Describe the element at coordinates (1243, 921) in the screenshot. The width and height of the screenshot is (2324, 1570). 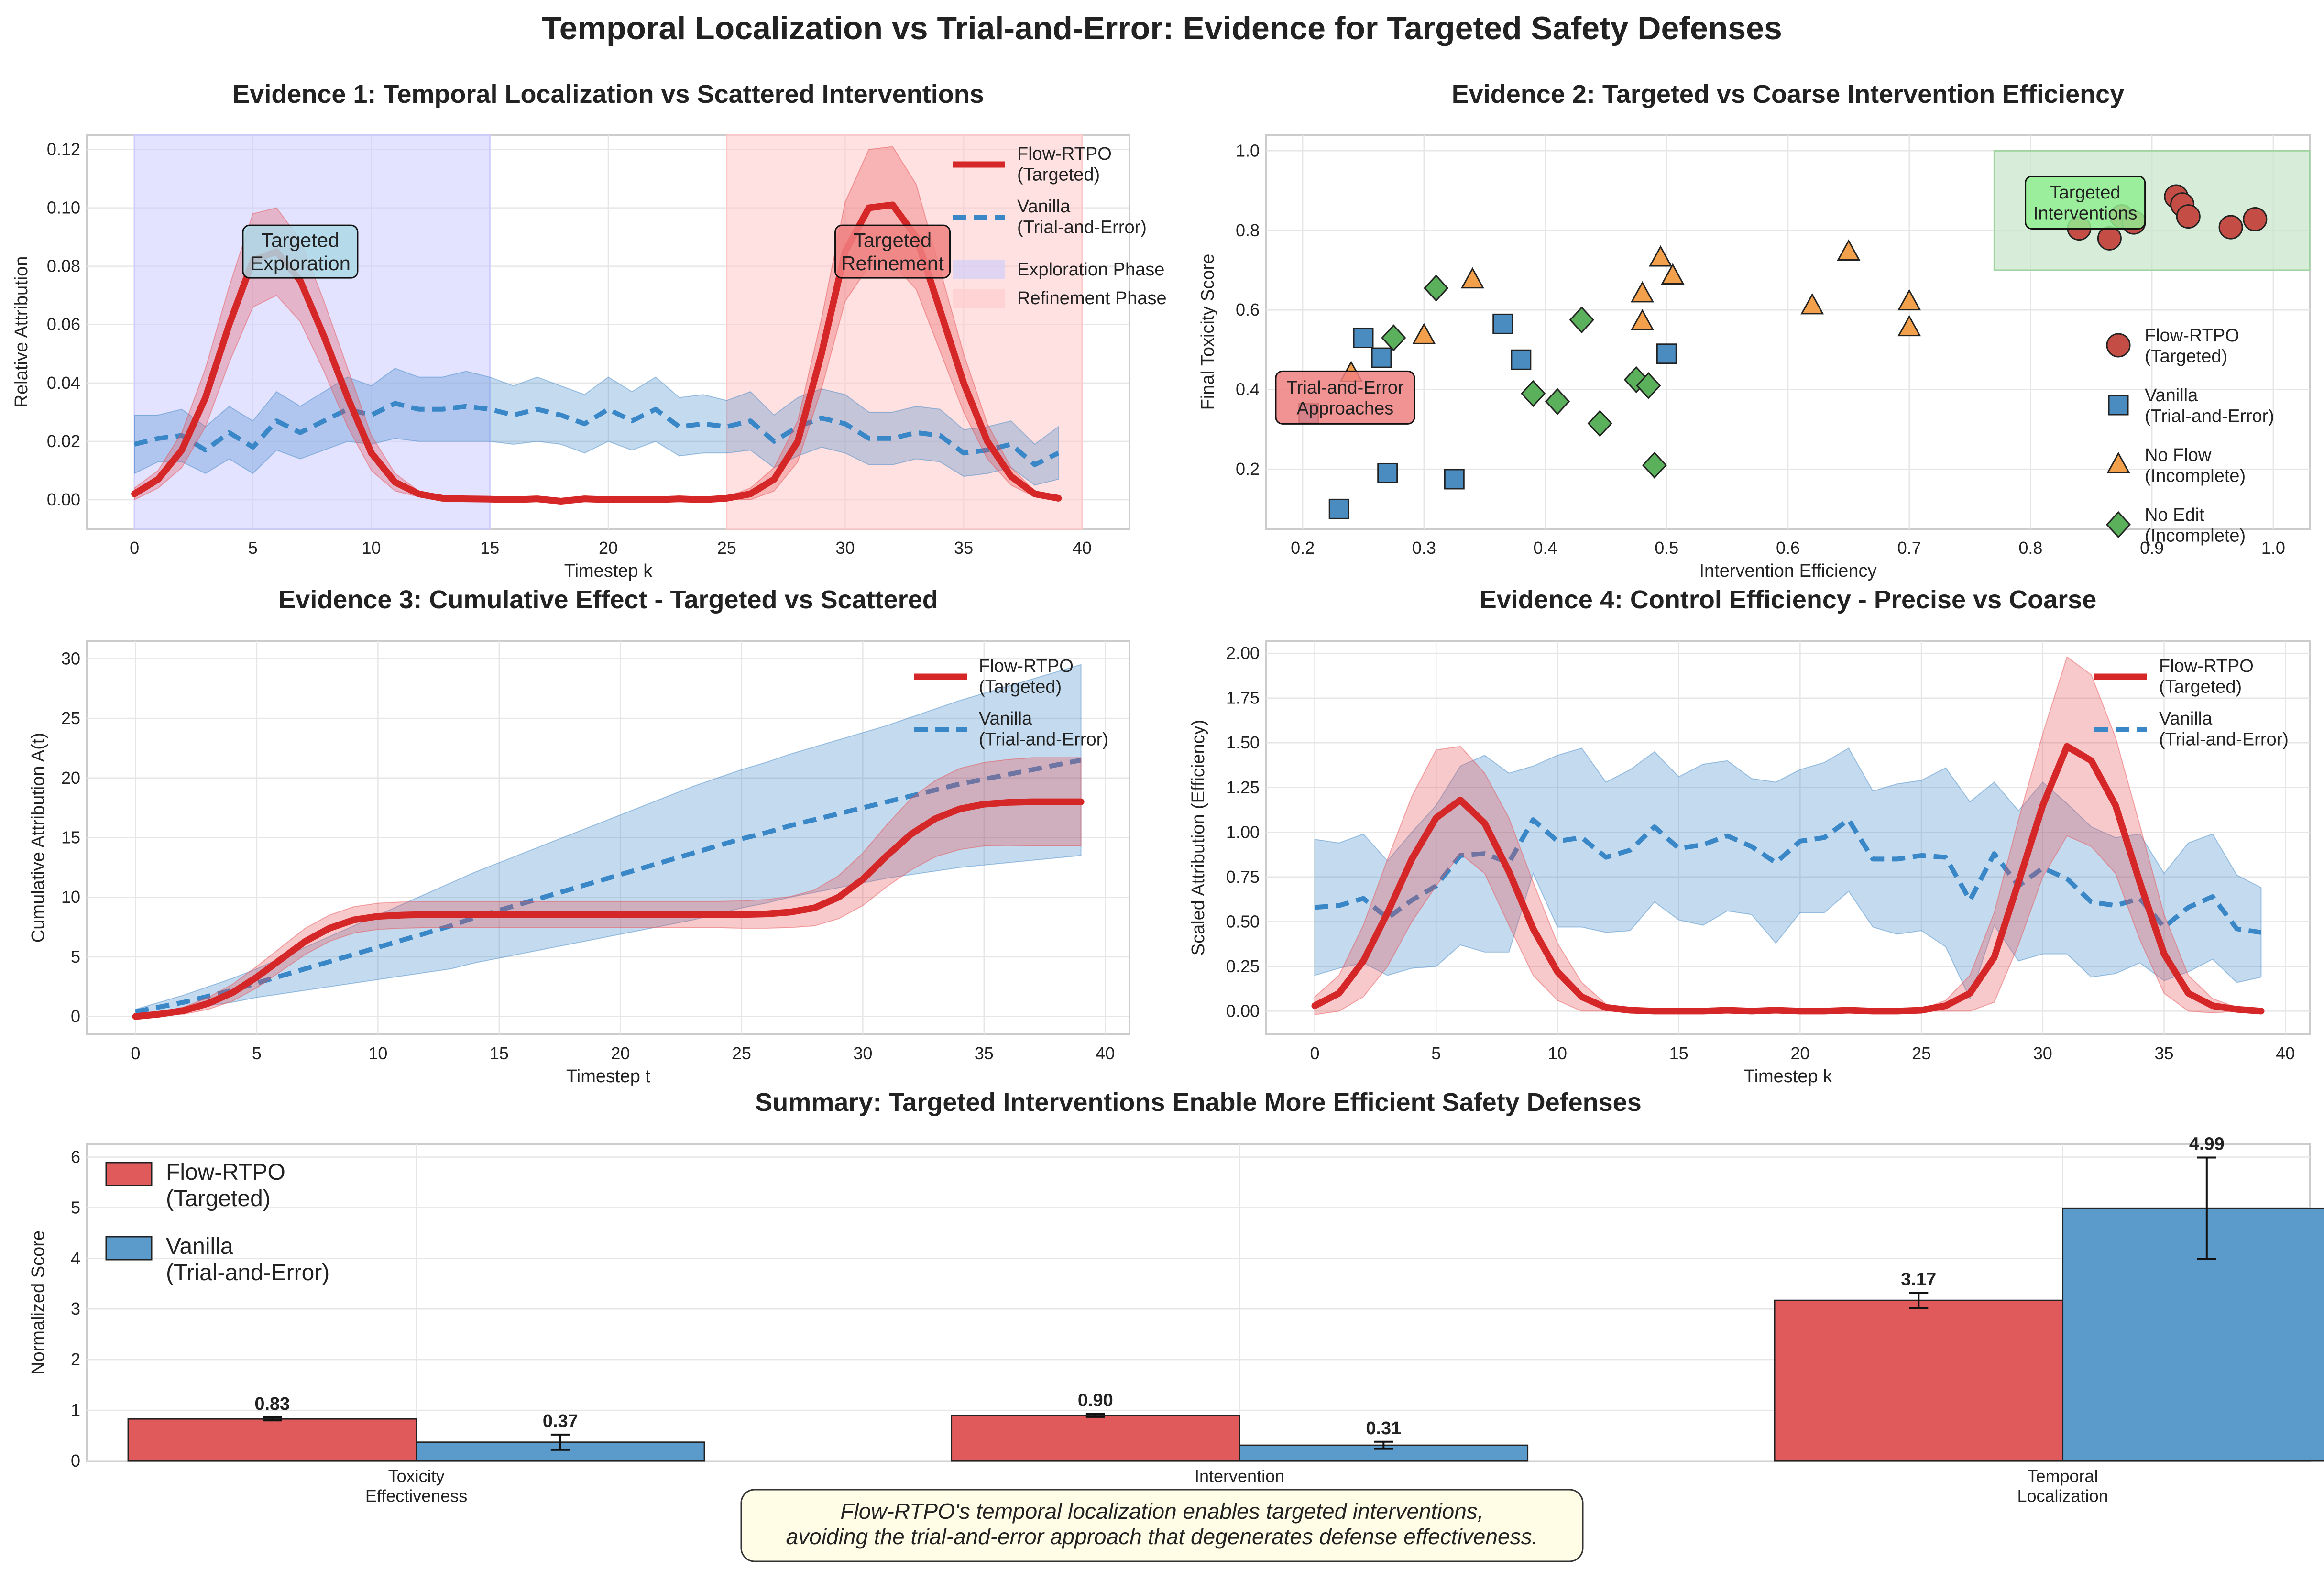
I see `y-tick-label: 0.50` at that location.